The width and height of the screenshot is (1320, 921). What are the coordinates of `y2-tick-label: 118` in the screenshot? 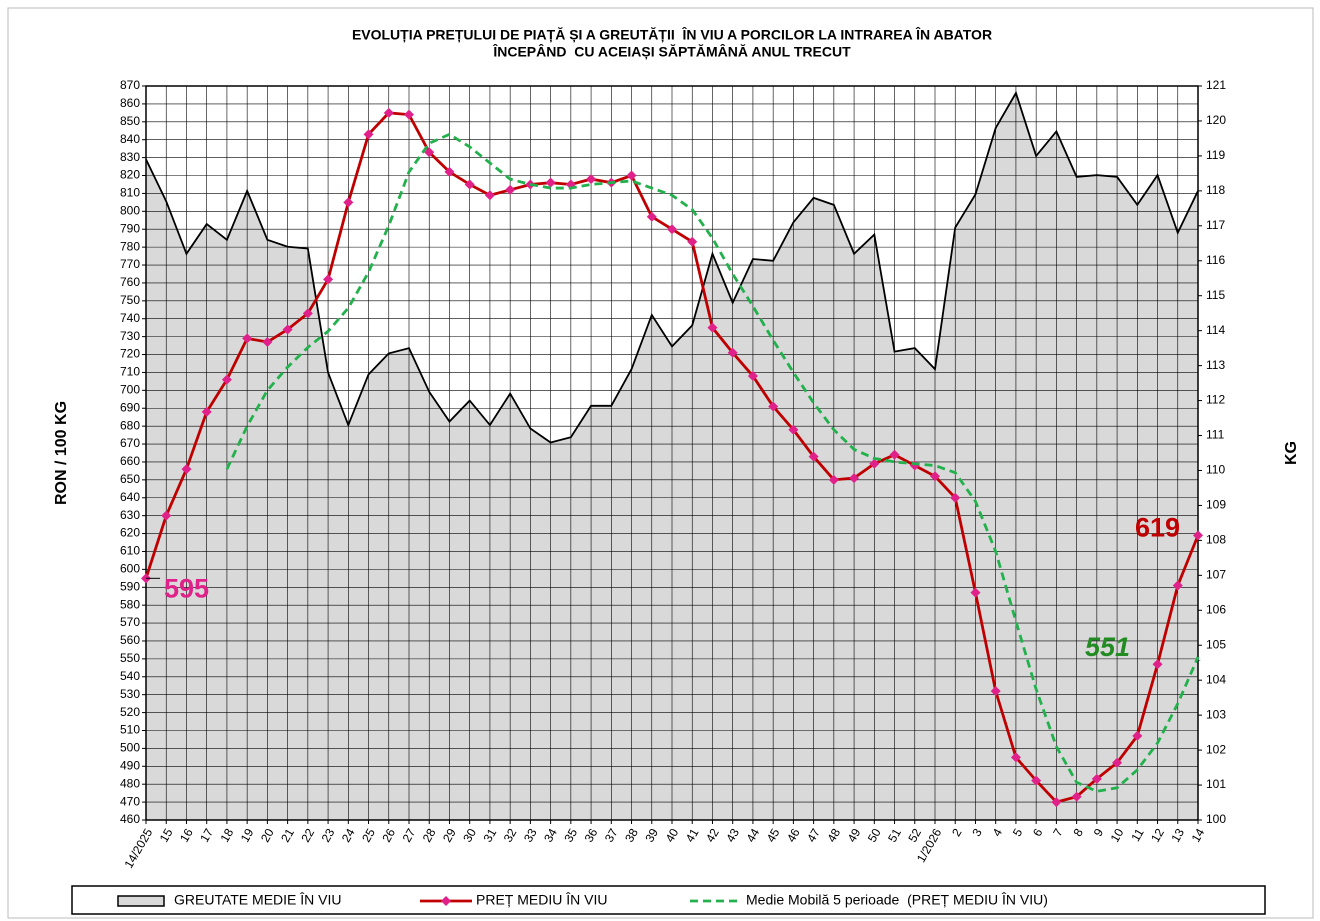 It's located at (1215, 190).